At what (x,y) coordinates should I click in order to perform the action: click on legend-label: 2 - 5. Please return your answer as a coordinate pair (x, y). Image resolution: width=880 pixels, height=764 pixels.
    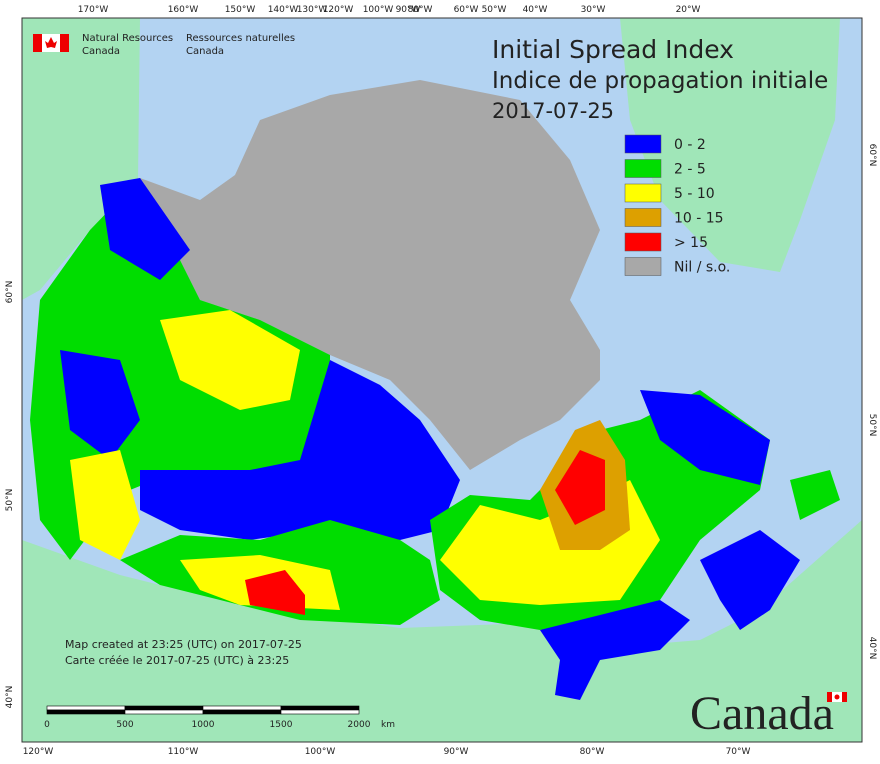
    Looking at the image, I should click on (690, 170).